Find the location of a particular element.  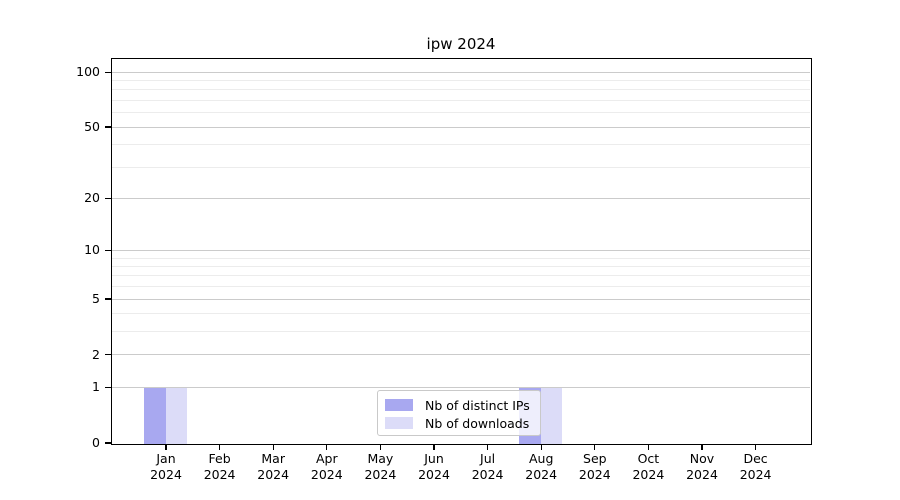

x-tick-label: Jan 2024 is located at coordinates (166, 466).